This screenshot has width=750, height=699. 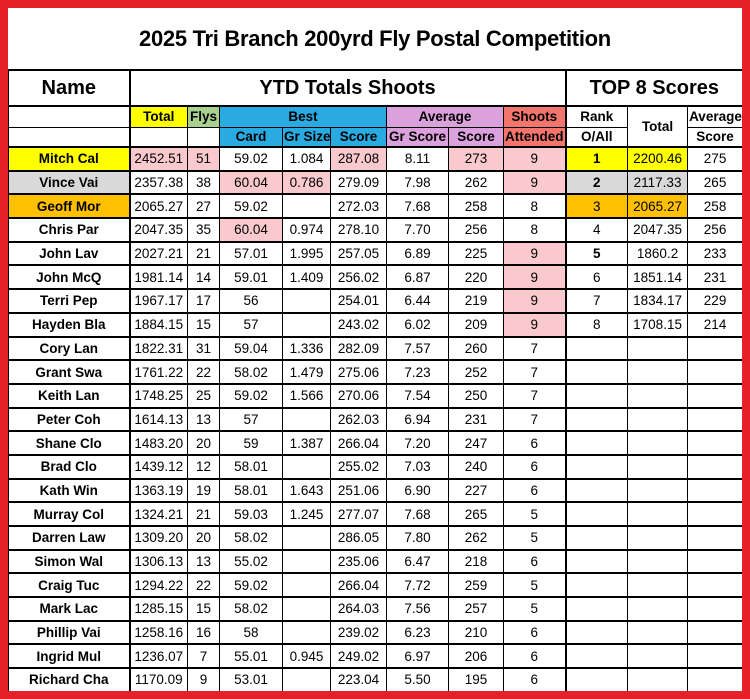 What do you see at coordinates (597, 159) in the screenshot?
I see `cell-rank: 1` at bounding box center [597, 159].